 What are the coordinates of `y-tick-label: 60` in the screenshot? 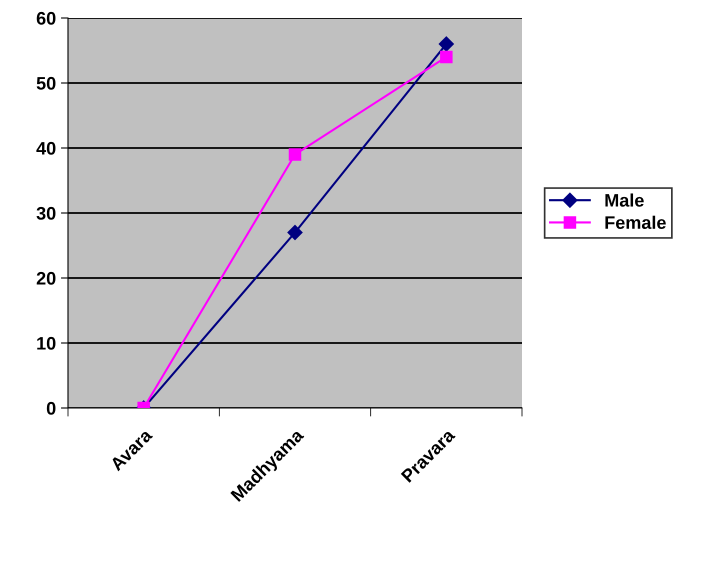 It's located at (46, 18).